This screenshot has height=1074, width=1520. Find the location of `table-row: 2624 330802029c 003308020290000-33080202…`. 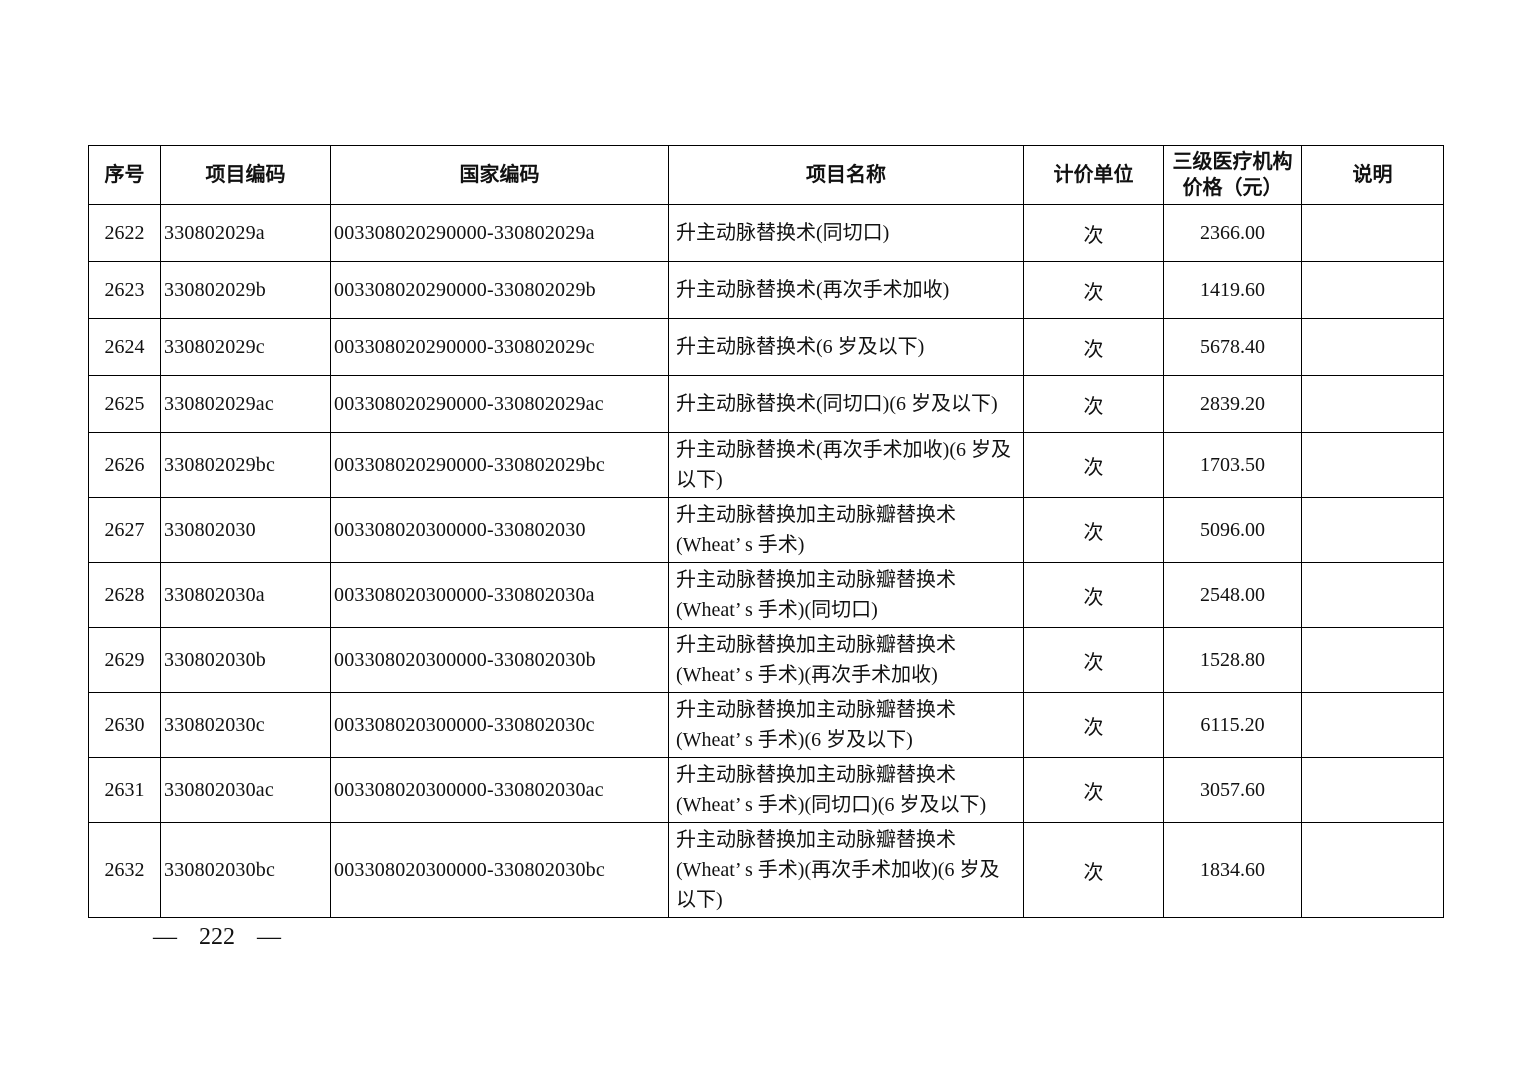

table-row: 2624 330802029c 003308020290000-33080202… is located at coordinates (766, 347).